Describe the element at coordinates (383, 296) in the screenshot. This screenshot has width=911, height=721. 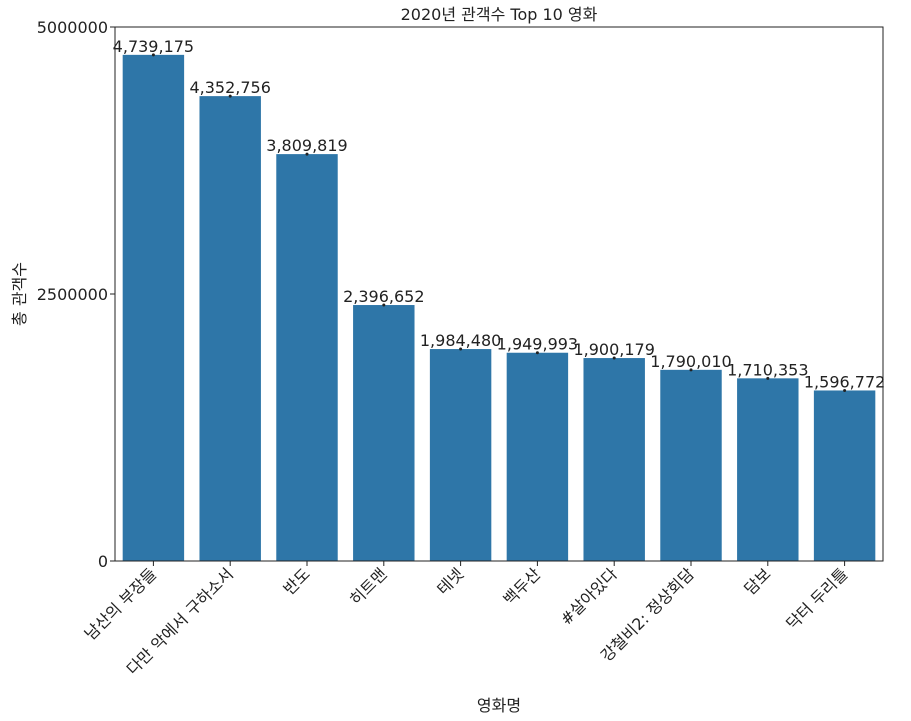
I see `data-label-4: 2,396,652` at that location.